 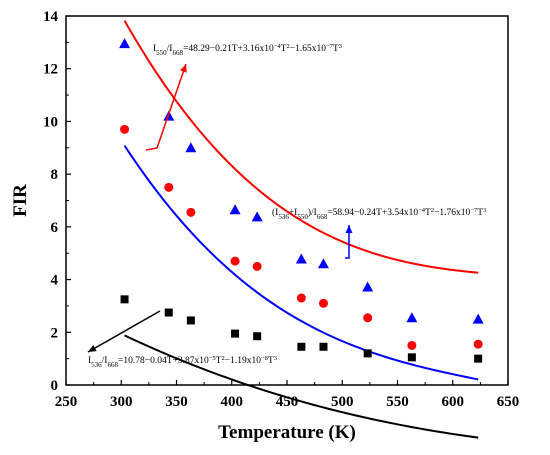 What do you see at coordinates (308, 49) in the screenshot?
I see `annotation-text-part: −1.65x10` at bounding box center [308, 49].